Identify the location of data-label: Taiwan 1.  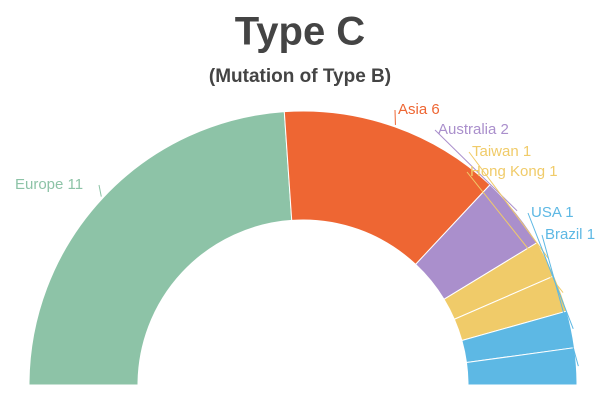
(501, 151).